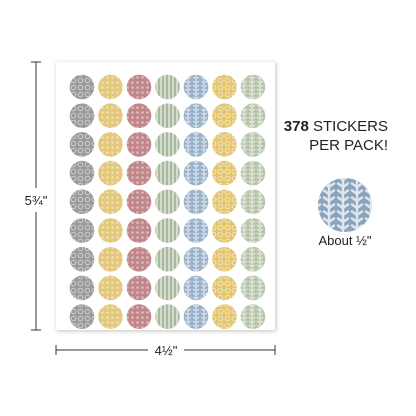 This screenshot has height=416, width=416. I want to click on width-label: 4½", so click(166, 350).